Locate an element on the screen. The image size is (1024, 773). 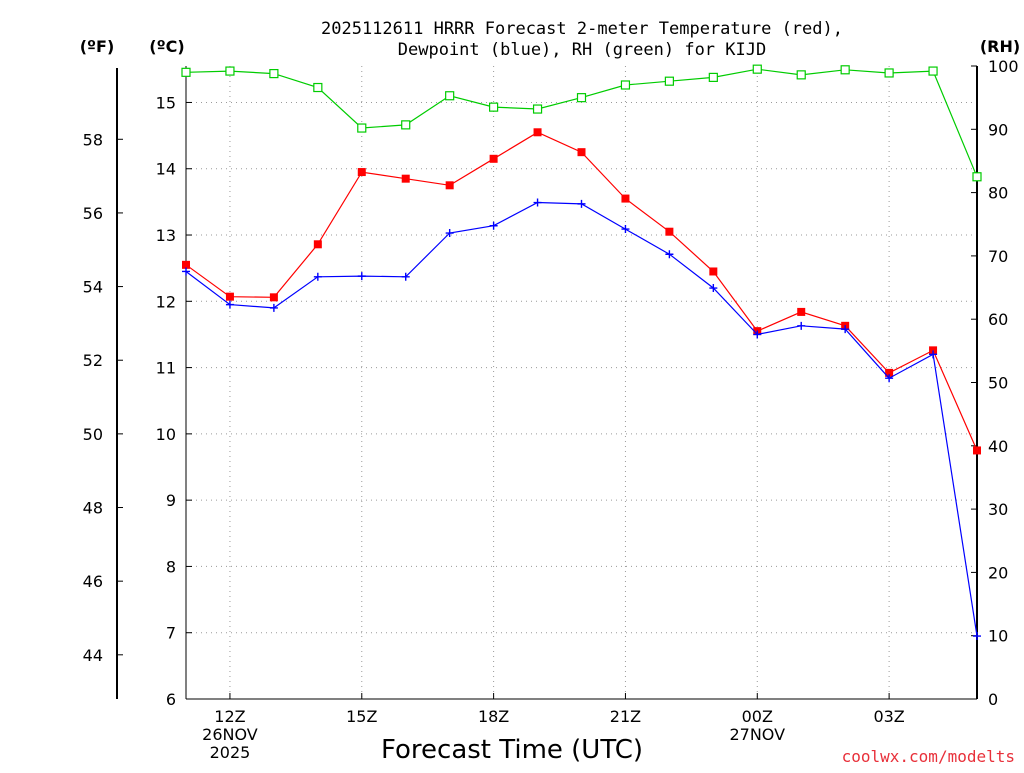
fahrenheit-tick-label: 44 is located at coordinates (93, 655).